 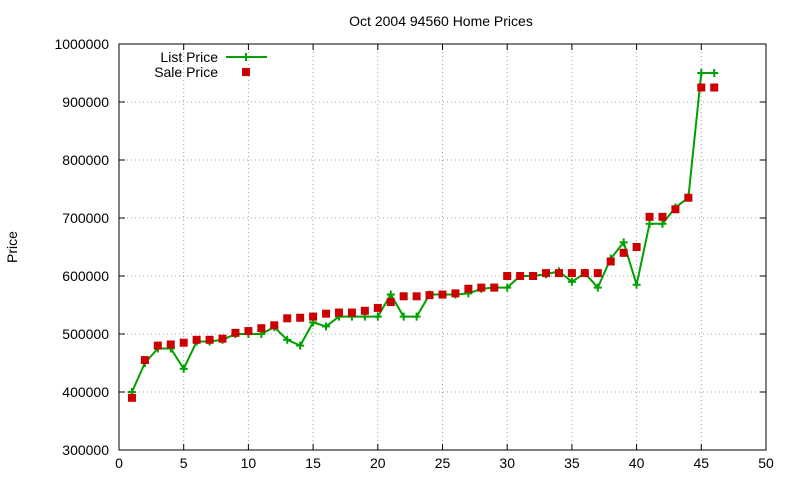 What do you see at coordinates (249, 463) in the screenshot?
I see `x-tick-label: 10` at bounding box center [249, 463].